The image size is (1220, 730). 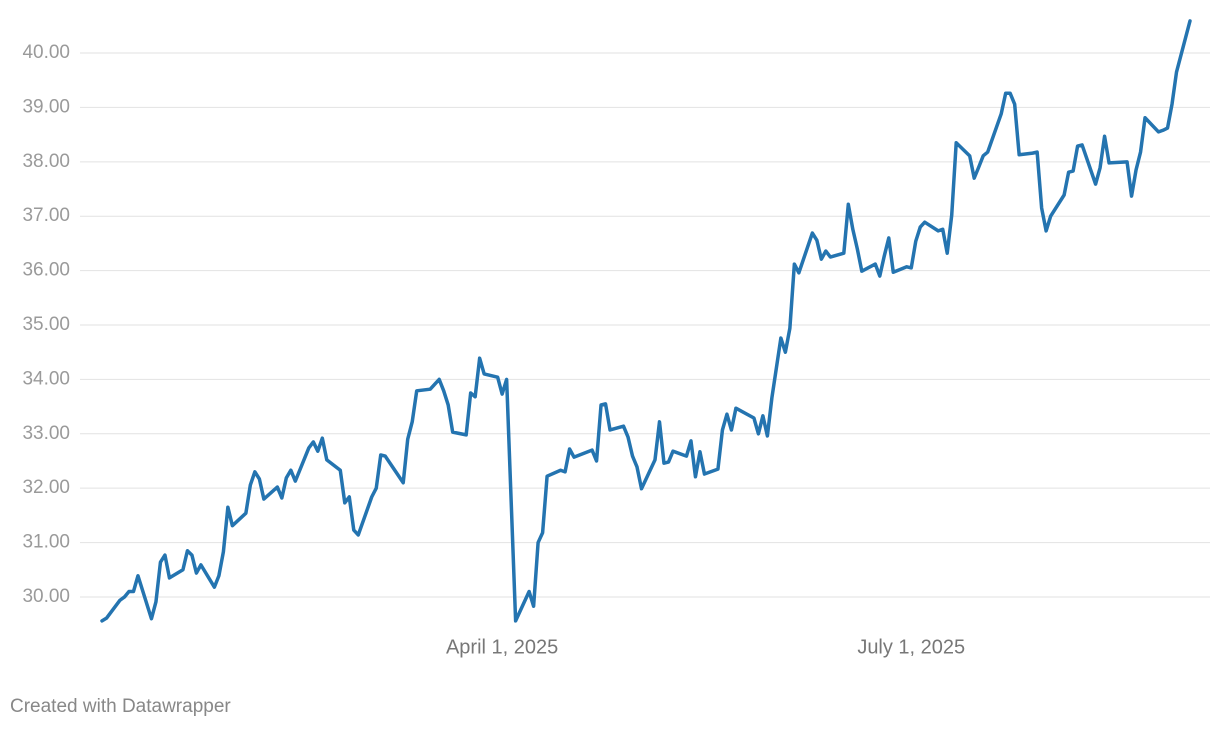 What do you see at coordinates (120, 706) in the screenshot?
I see `credit: Created with Datawrapper` at bounding box center [120, 706].